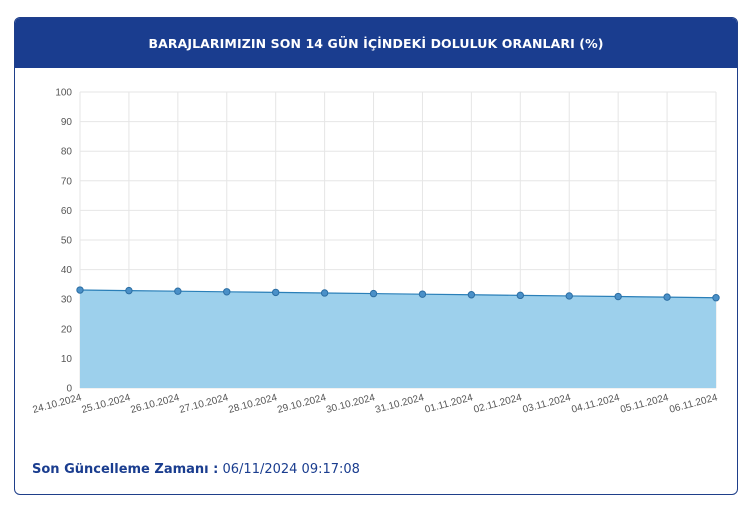 This screenshot has height=513, width=750. What do you see at coordinates (67, 152) in the screenshot?
I see `y-tick-label: 80` at bounding box center [67, 152].